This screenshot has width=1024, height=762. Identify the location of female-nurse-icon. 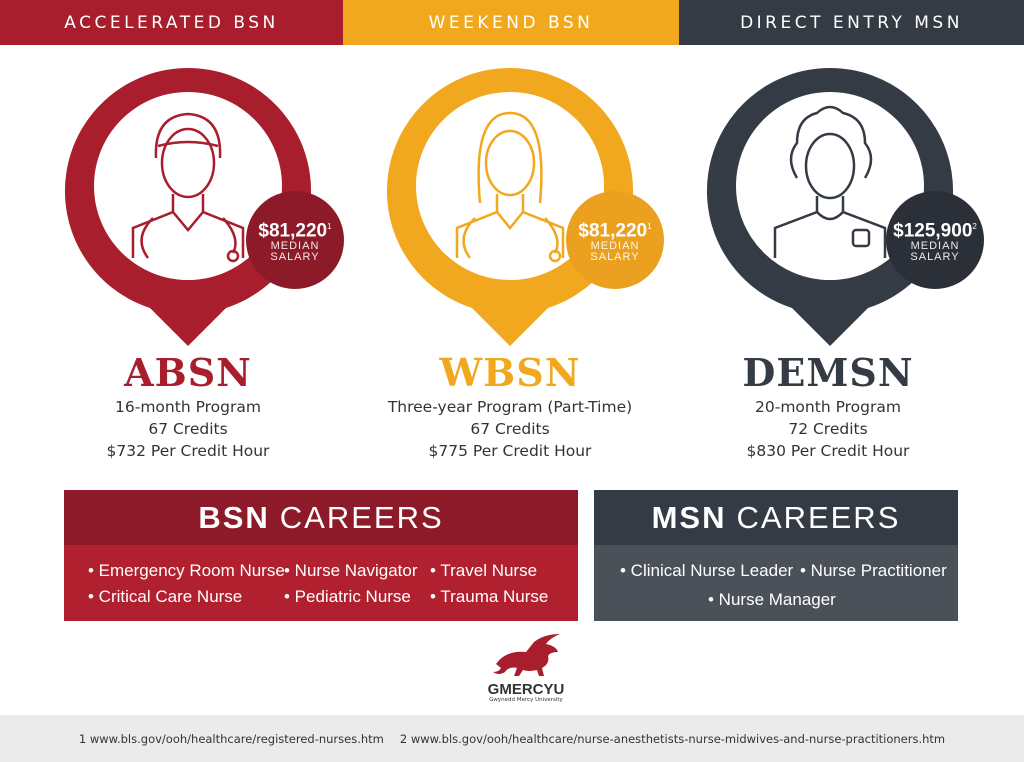
(510, 187).